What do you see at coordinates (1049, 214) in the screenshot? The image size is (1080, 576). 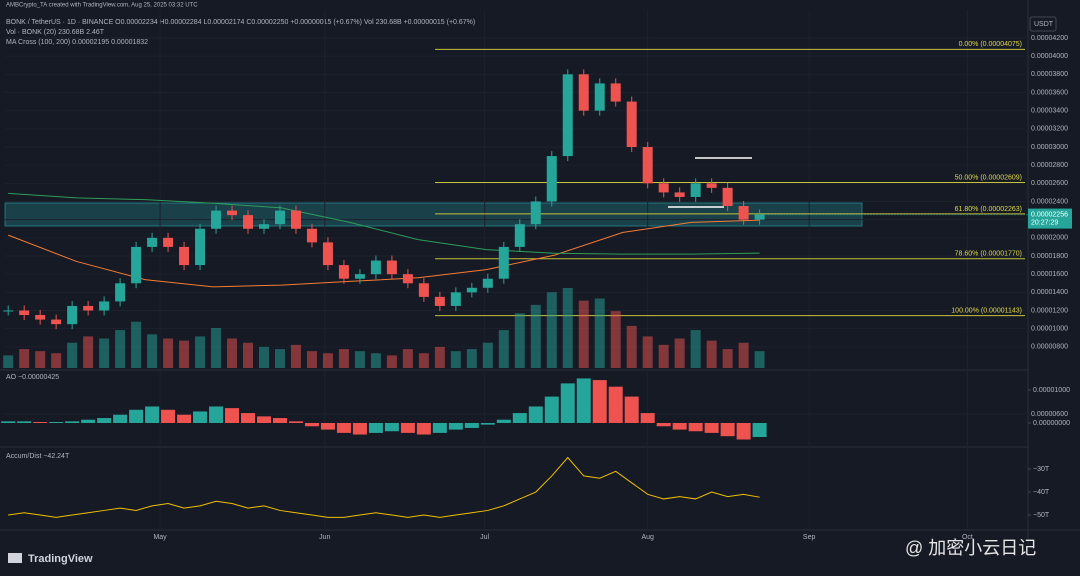 I see `last-price: 0.00002256` at bounding box center [1049, 214].